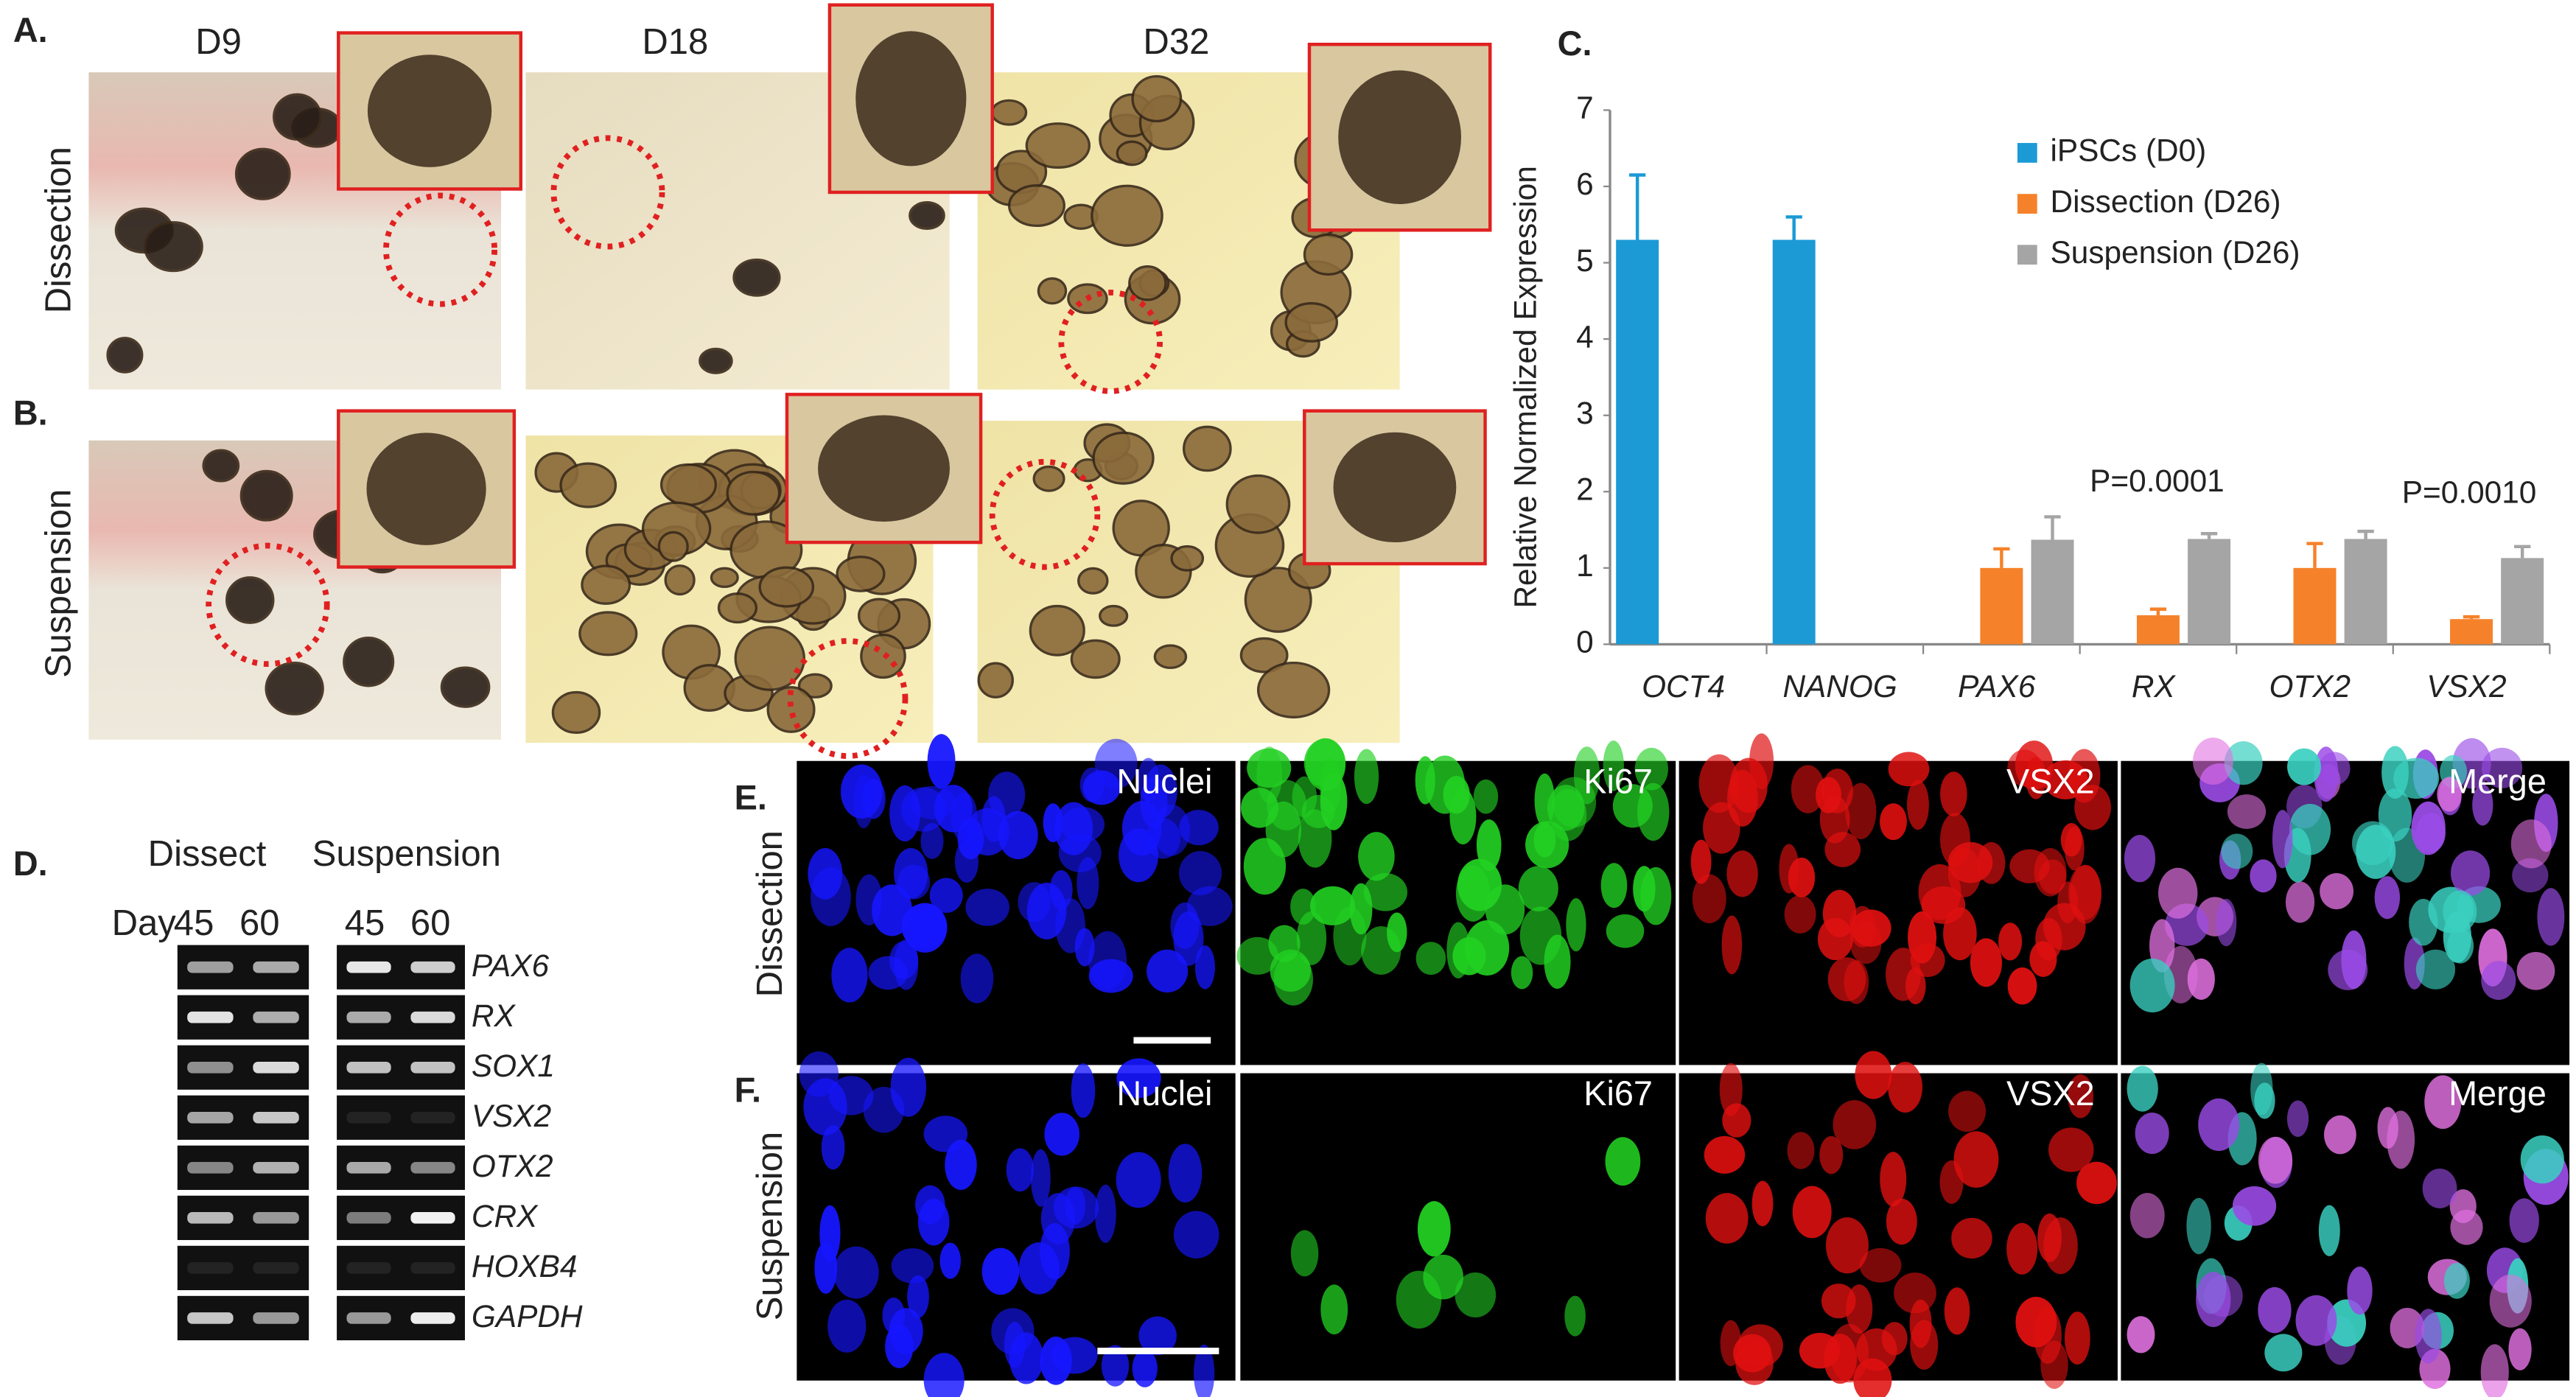 This screenshot has width=2576, height=1397. Describe the element at coordinates (494, 1015) in the screenshot. I see `gene-label: RX` at that location.